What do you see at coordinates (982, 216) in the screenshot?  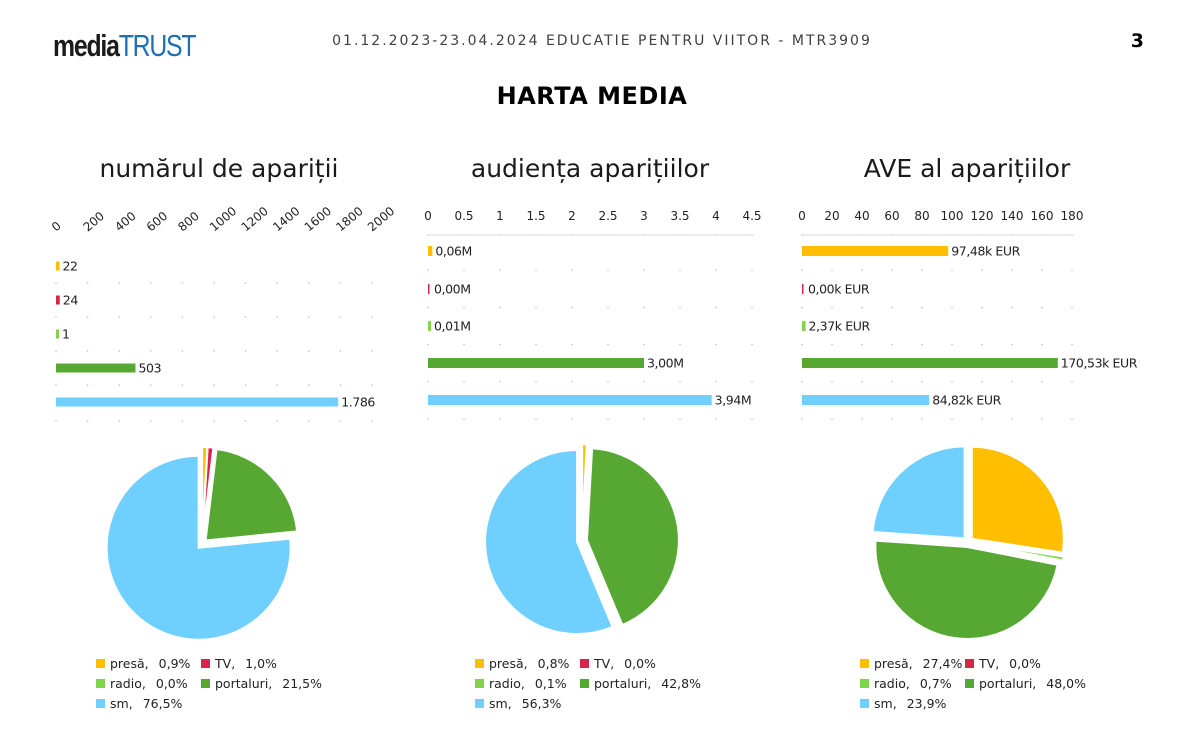 I see `tick-label-ave-6: 120` at bounding box center [982, 216].